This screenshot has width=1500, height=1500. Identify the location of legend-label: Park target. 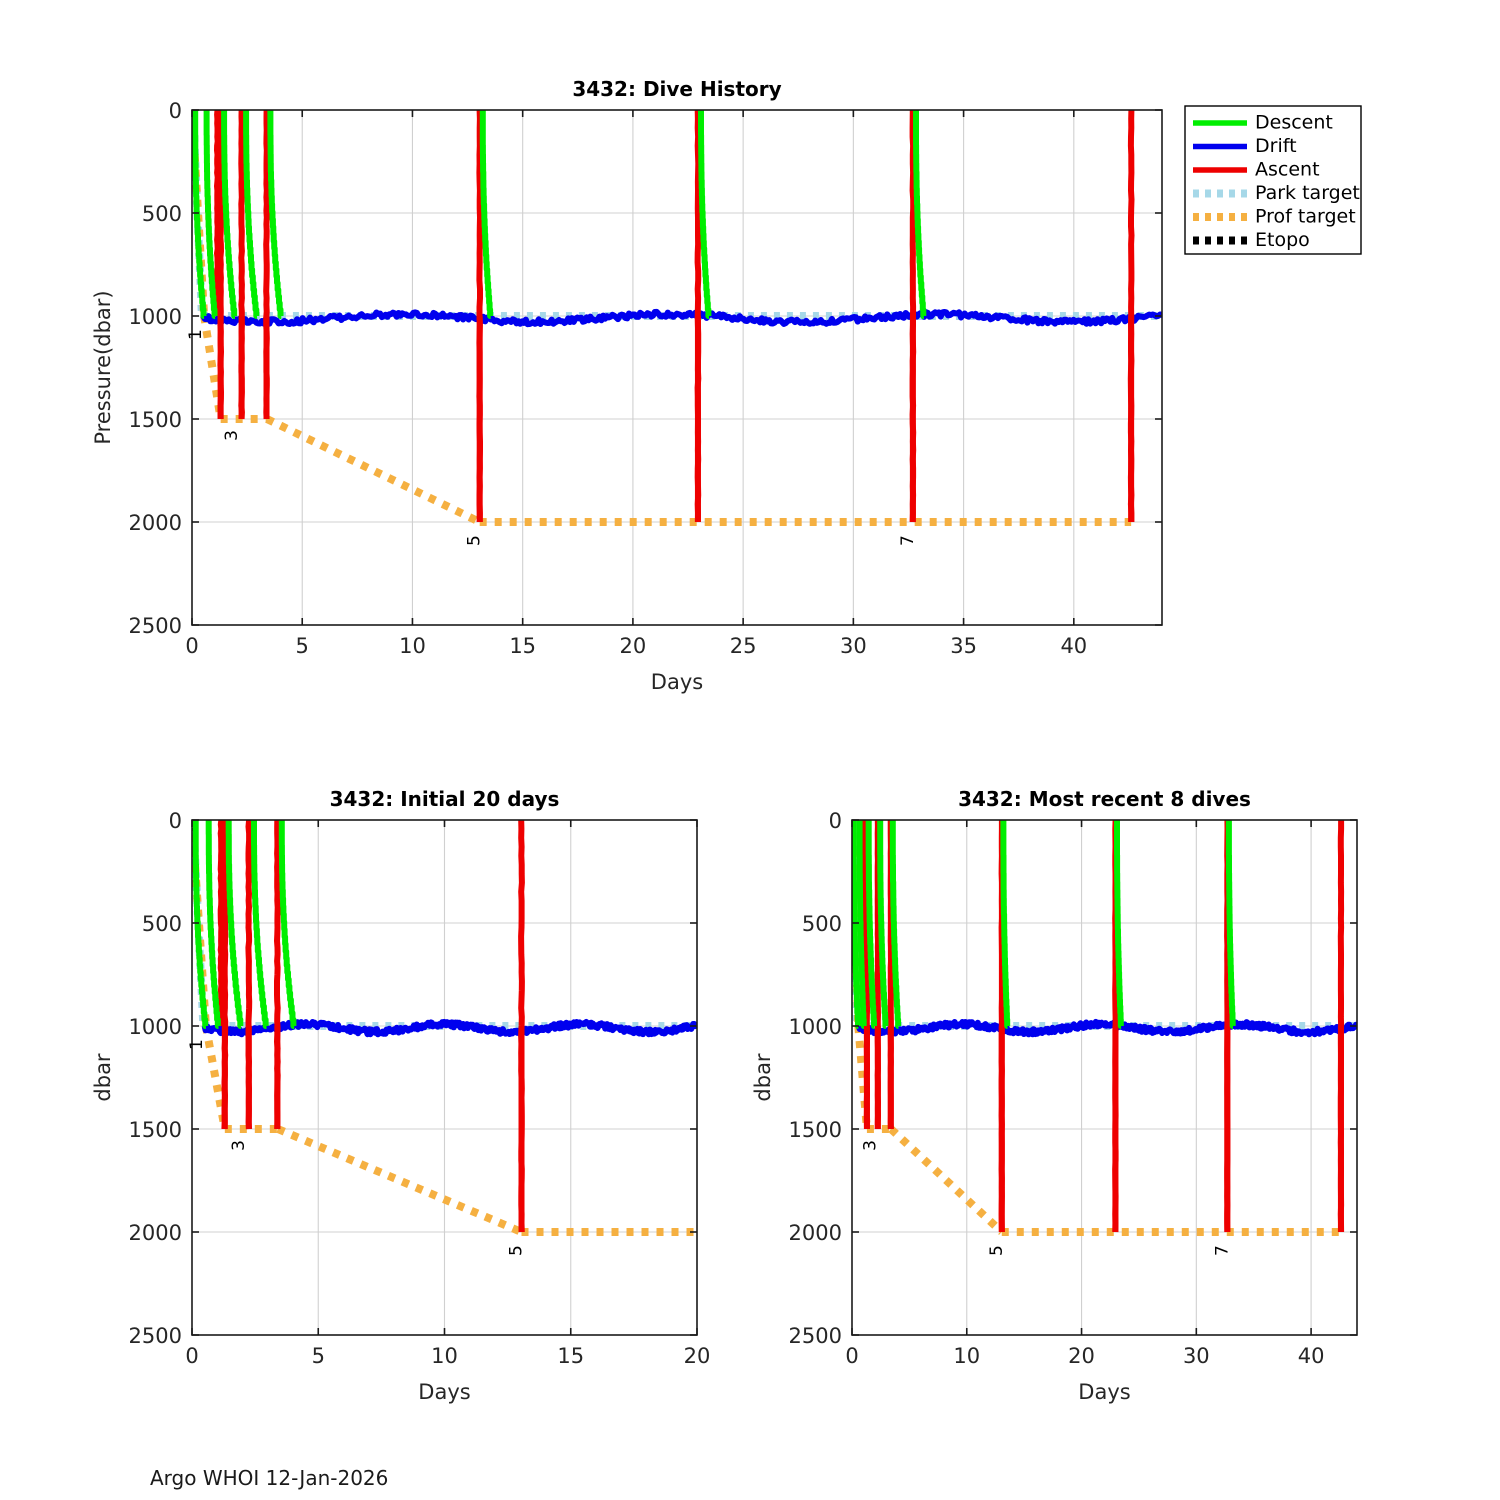
(1307, 193).